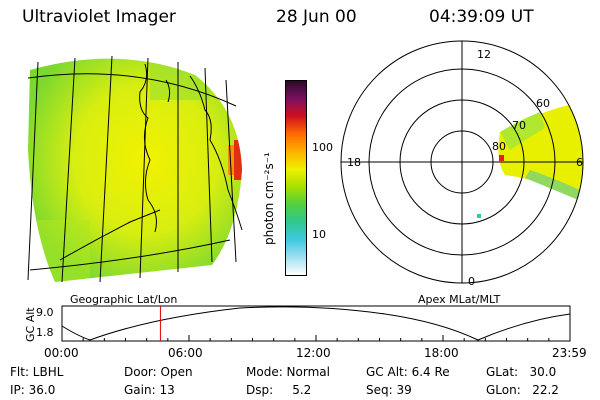 The width and height of the screenshot is (600, 400). Describe the element at coordinates (471, 281) in the screenshot. I see `mlt-label-0: 0` at that location.